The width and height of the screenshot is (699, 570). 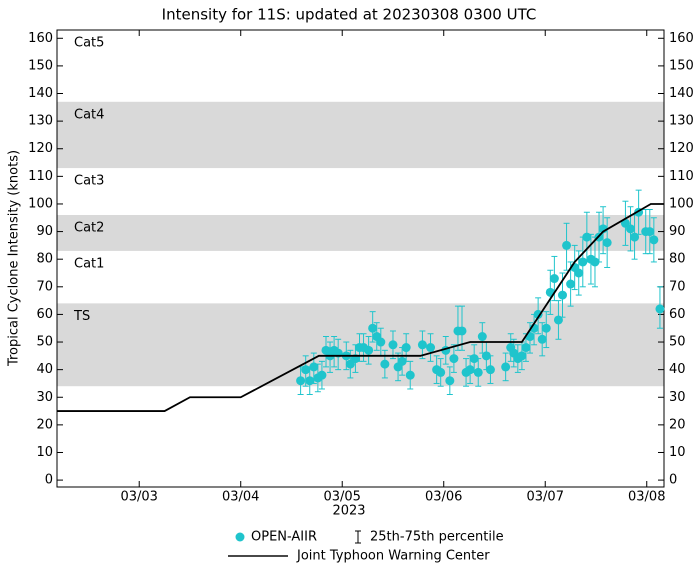 I want to click on x-tick-label: 03/06, so click(x=443, y=497).